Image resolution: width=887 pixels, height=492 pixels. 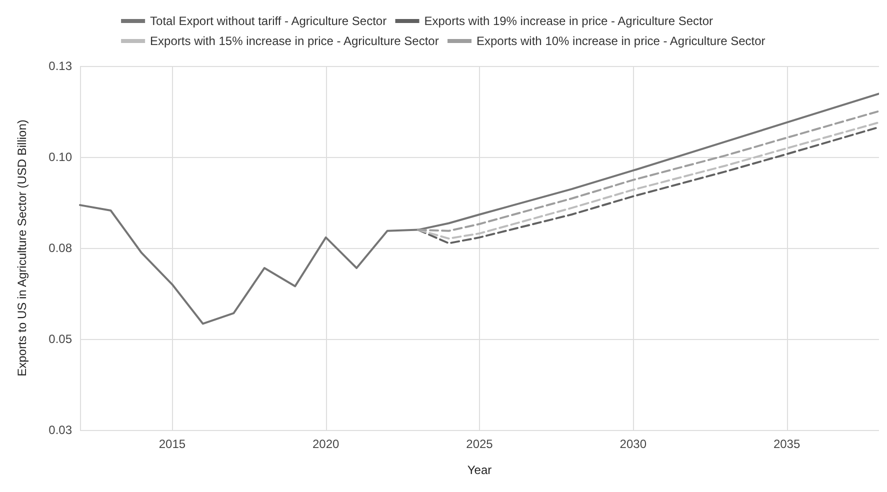 What do you see at coordinates (172, 444) in the screenshot?
I see `x-tick-label: 2015` at bounding box center [172, 444].